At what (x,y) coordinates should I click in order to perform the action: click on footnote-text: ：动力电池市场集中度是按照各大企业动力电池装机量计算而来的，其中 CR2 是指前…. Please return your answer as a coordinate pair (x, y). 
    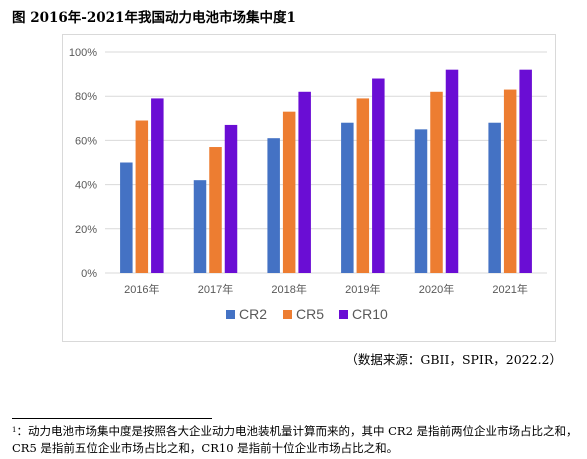
    Looking at the image, I should click on (295, 439).